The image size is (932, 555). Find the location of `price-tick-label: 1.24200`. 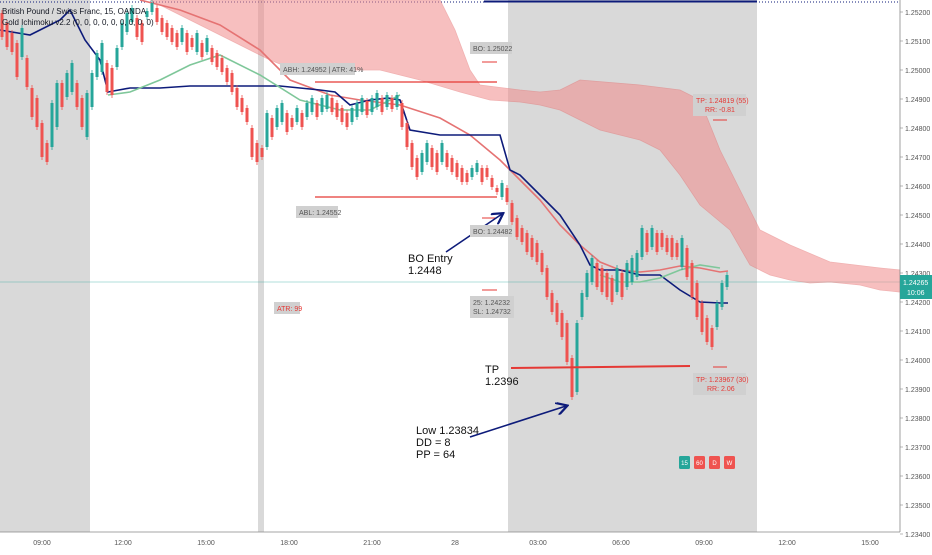

price-tick-label: 1.24200 is located at coordinates (917, 303).